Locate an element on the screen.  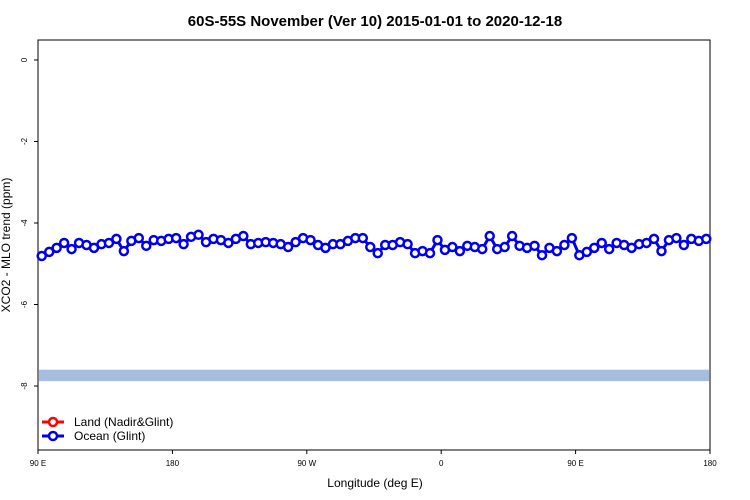
x-tick-label: 90 W is located at coordinates (306, 463).